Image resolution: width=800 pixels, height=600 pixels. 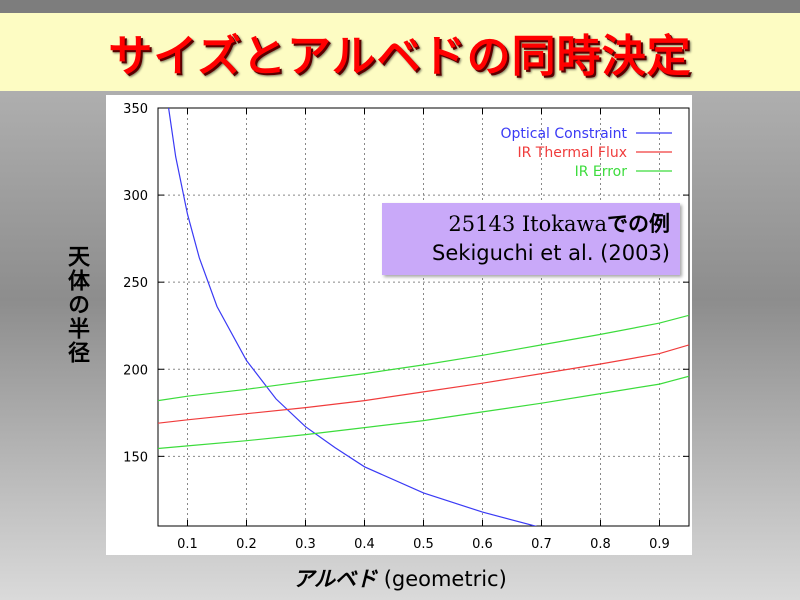 I want to click on series-line-ir-error, so click(x=423, y=358).